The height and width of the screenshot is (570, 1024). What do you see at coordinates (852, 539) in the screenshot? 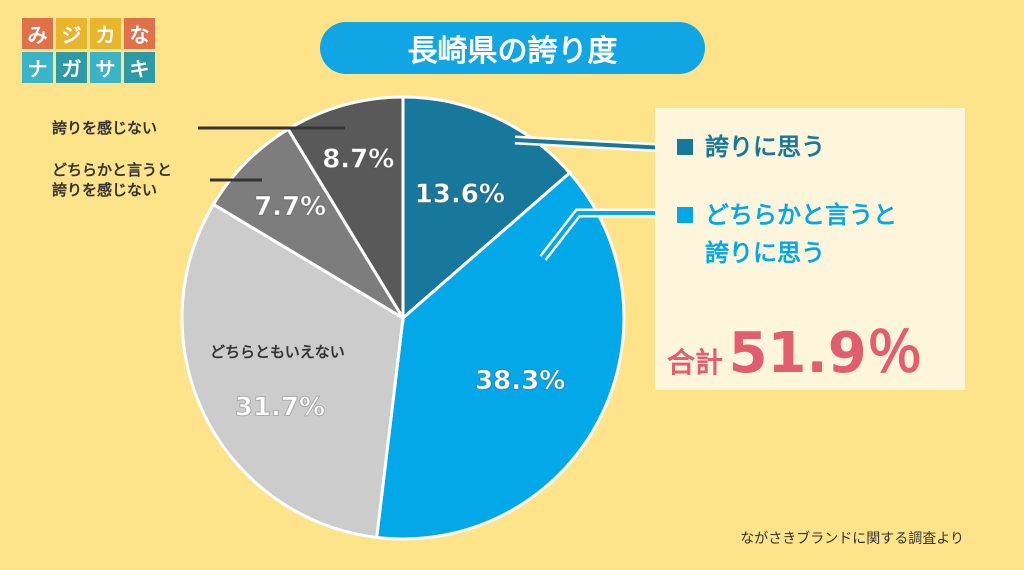
I see `source-note: ながさきブランドに関する調査より` at bounding box center [852, 539].